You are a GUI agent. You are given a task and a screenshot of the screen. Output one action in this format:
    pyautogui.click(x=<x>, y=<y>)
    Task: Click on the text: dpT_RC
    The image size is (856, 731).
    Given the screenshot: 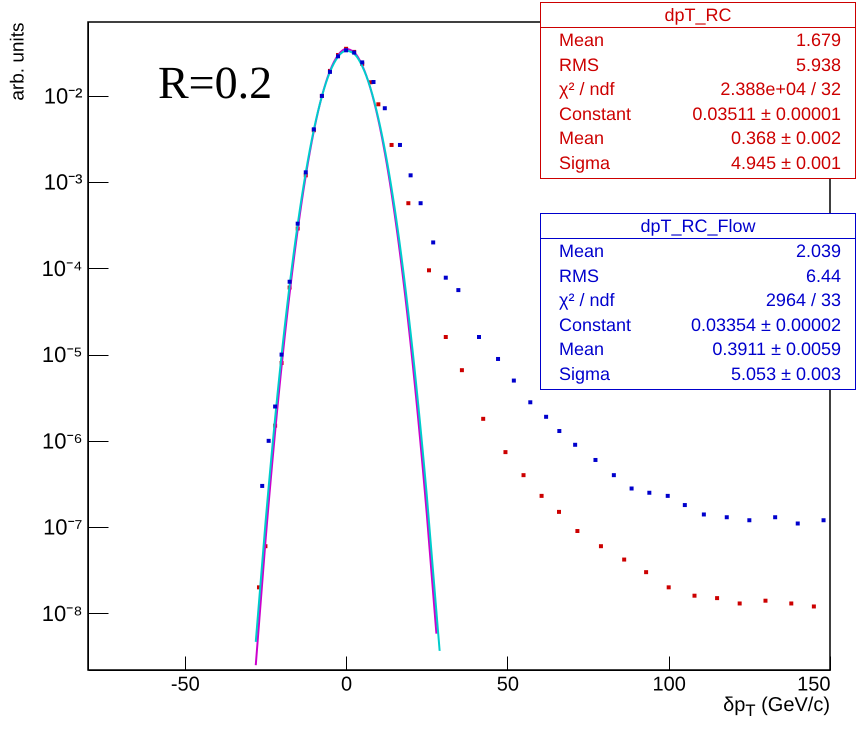 What is the action you would take?
    pyautogui.click(x=698, y=15)
    